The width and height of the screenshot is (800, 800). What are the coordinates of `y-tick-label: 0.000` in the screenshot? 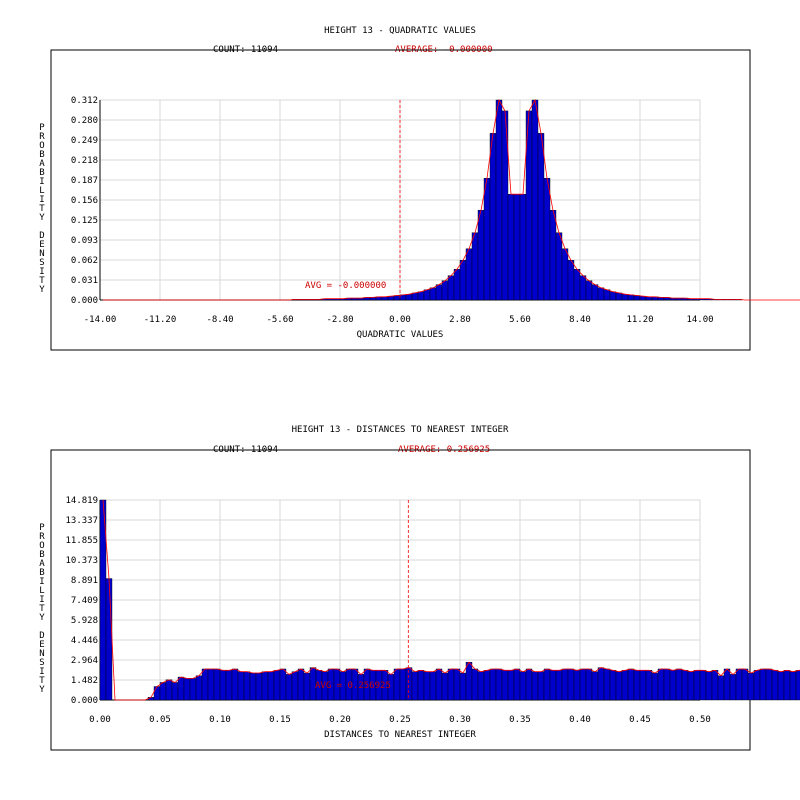 It's located at (84, 701).